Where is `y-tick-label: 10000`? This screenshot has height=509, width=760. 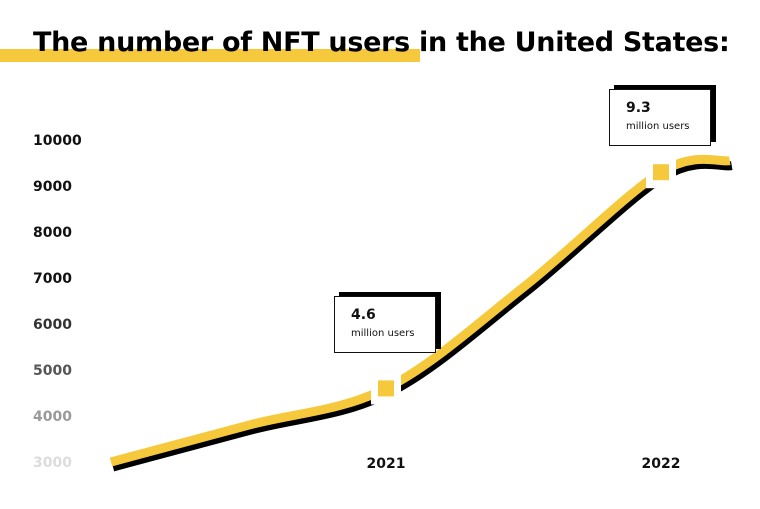
y-tick-label: 10000 is located at coordinates (57, 141).